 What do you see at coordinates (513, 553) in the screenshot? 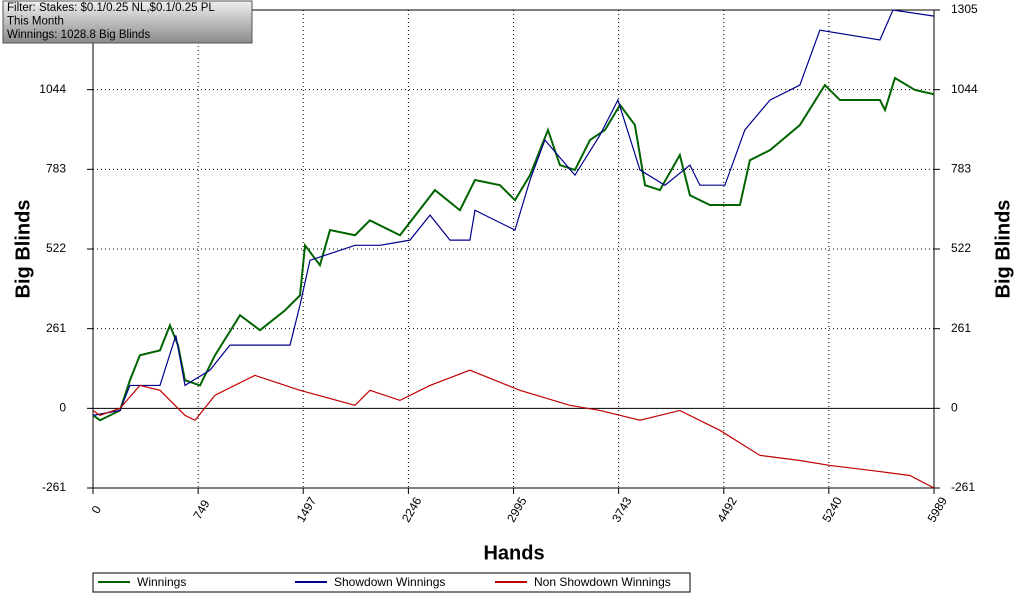
I see `x-axis-label: Hands` at bounding box center [513, 553].